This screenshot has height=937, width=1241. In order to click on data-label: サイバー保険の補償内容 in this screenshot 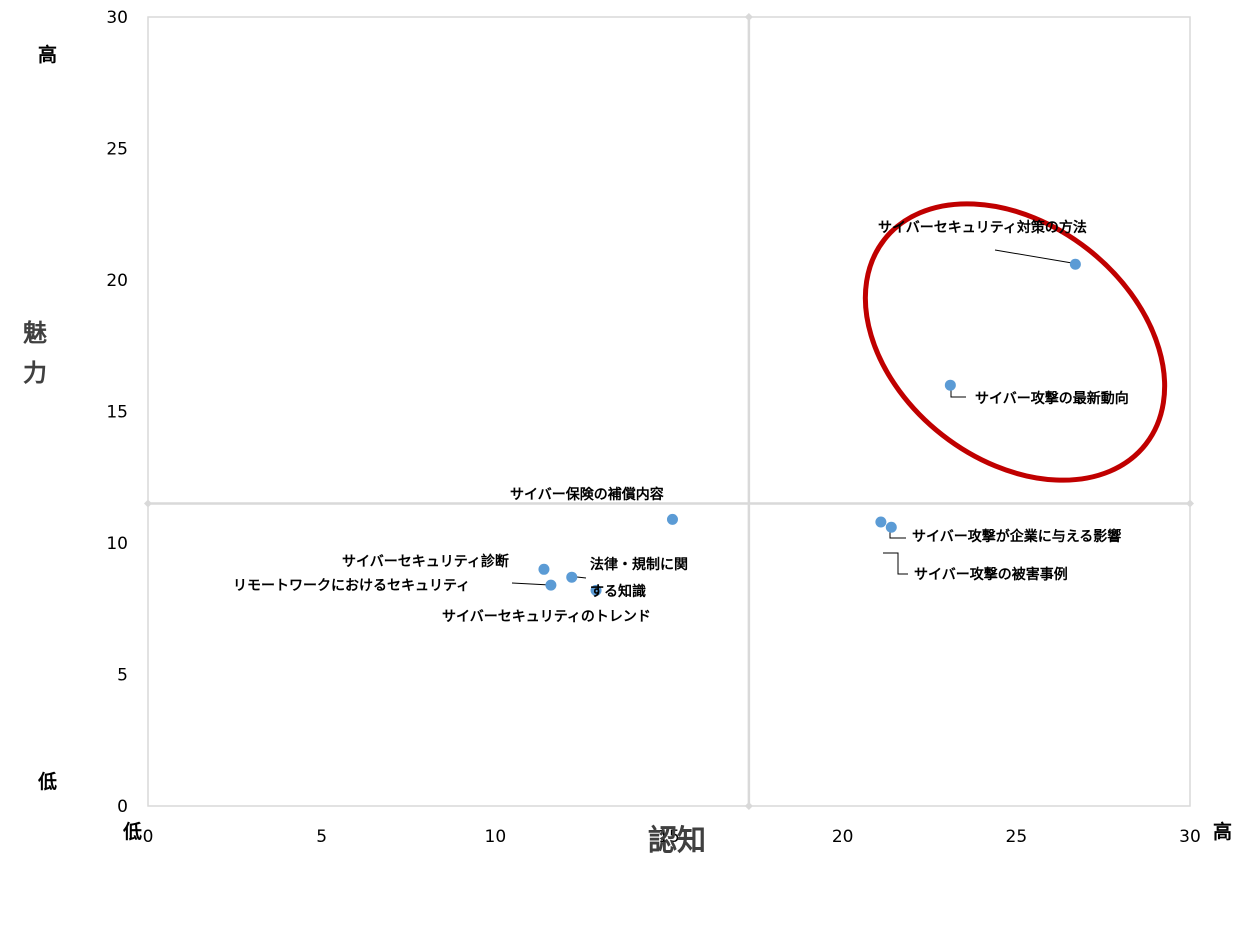, I will do `click(587, 494)`.